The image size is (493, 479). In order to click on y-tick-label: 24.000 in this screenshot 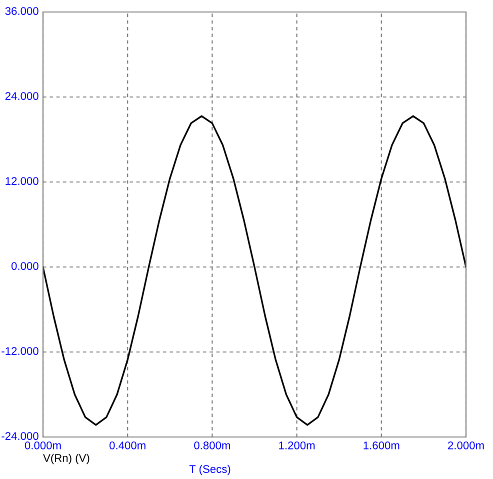, I will do `click(21, 96)`.